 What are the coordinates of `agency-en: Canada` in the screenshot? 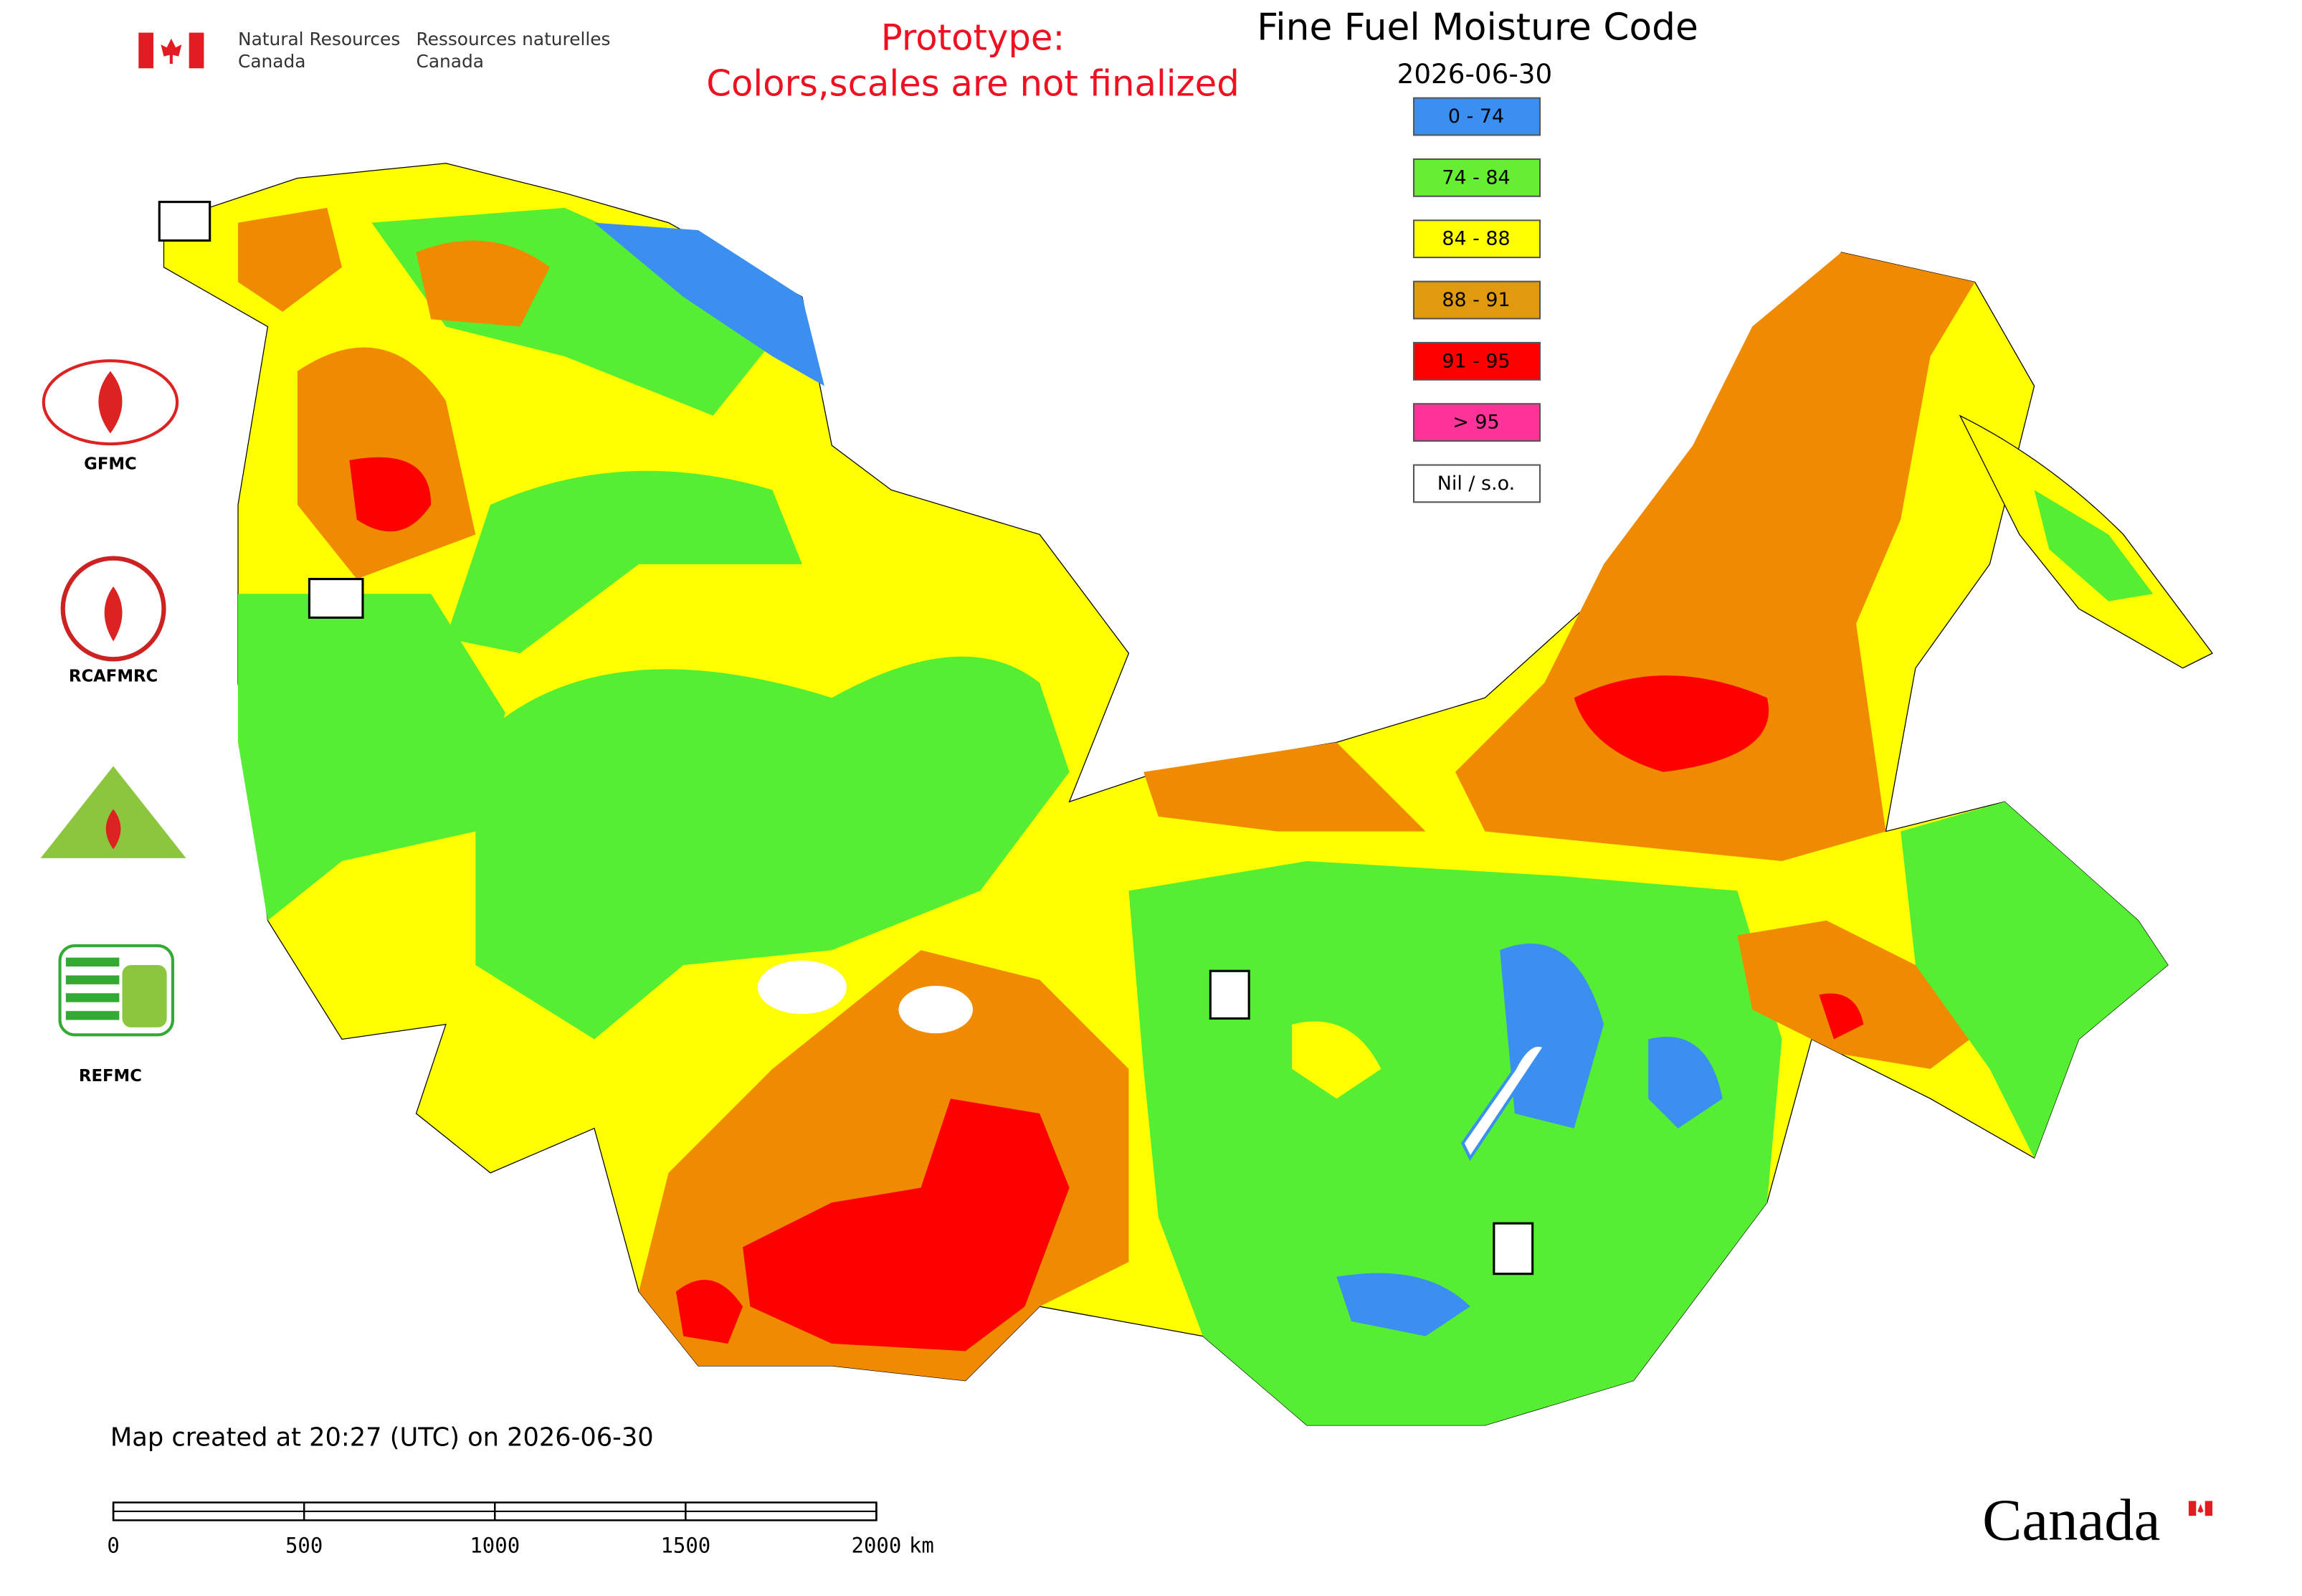 It's located at (271, 61).